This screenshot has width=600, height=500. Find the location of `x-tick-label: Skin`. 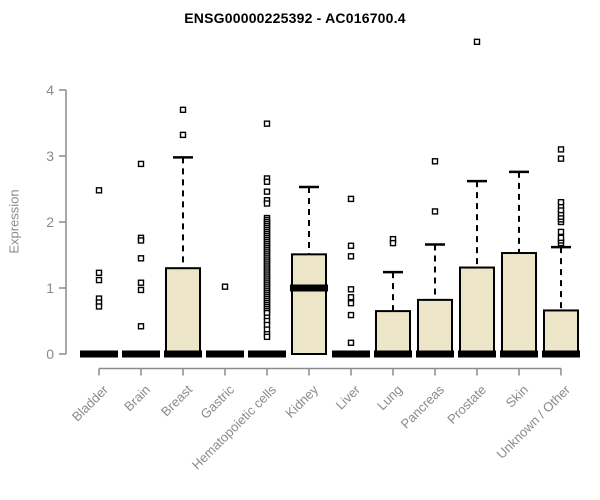

x-tick-label: Skin is located at coordinates (517, 396).